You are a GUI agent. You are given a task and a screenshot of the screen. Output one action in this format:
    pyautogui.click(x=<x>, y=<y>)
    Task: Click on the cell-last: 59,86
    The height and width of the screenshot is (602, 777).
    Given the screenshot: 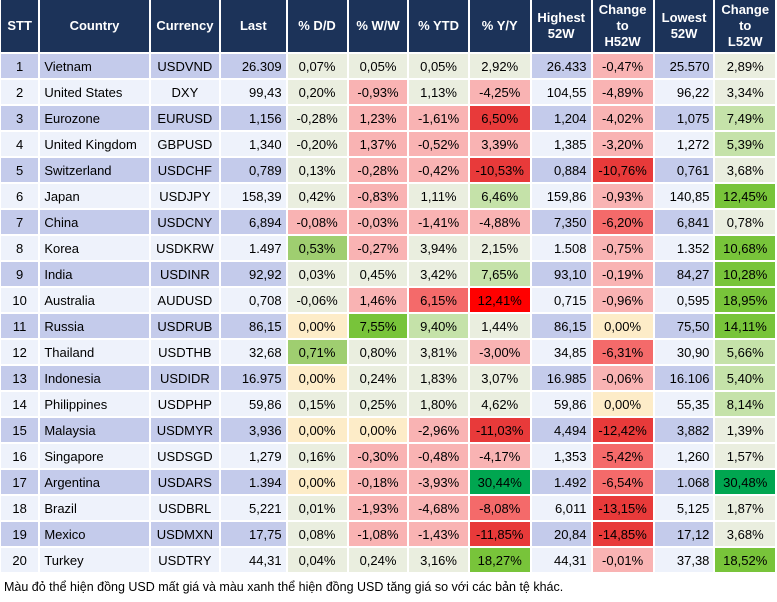 What is the action you would take?
    pyautogui.click(x=253, y=404)
    